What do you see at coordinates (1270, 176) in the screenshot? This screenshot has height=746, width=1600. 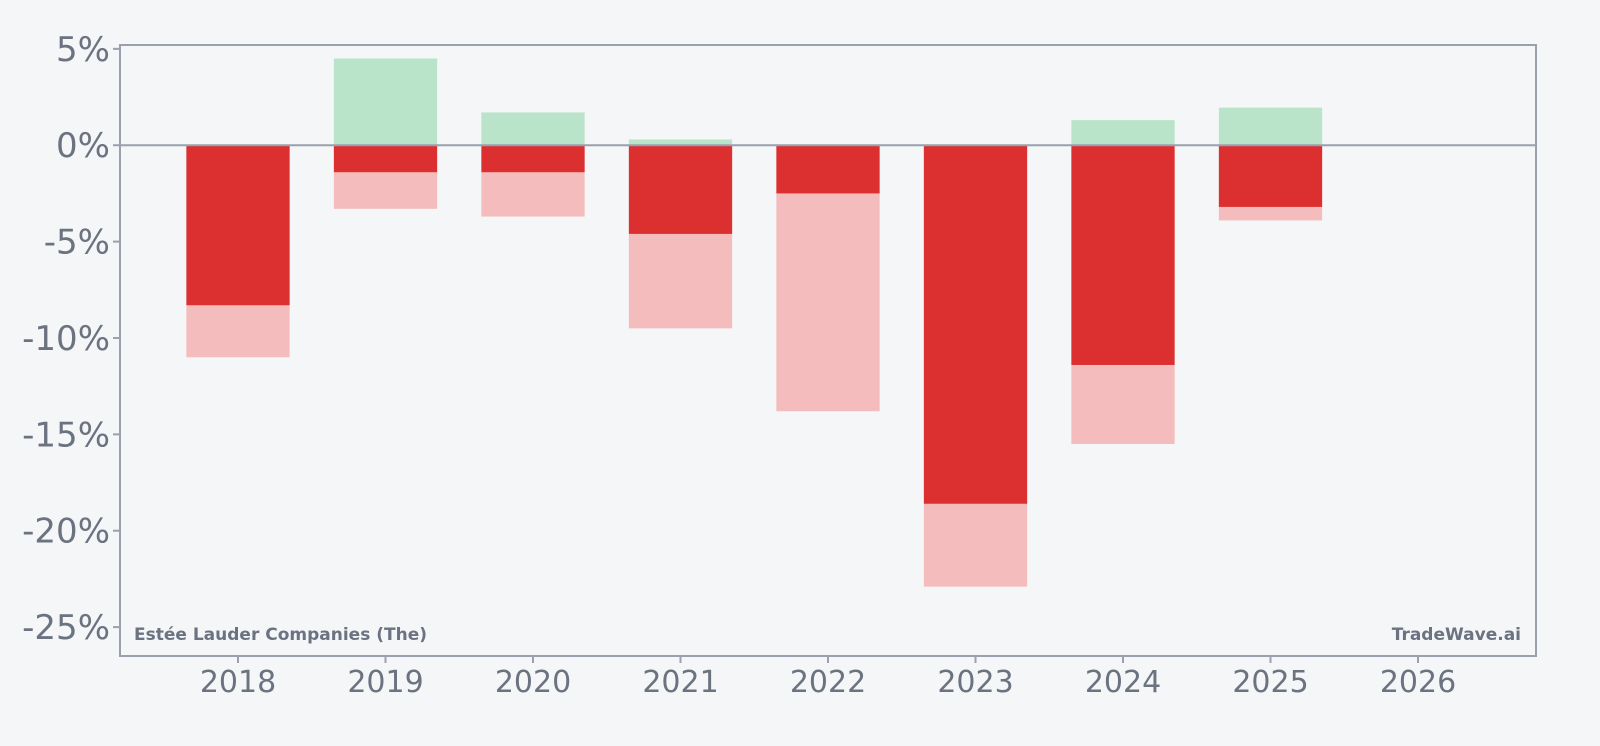 I see `bar-loss-dark-2025` at bounding box center [1270, 176].